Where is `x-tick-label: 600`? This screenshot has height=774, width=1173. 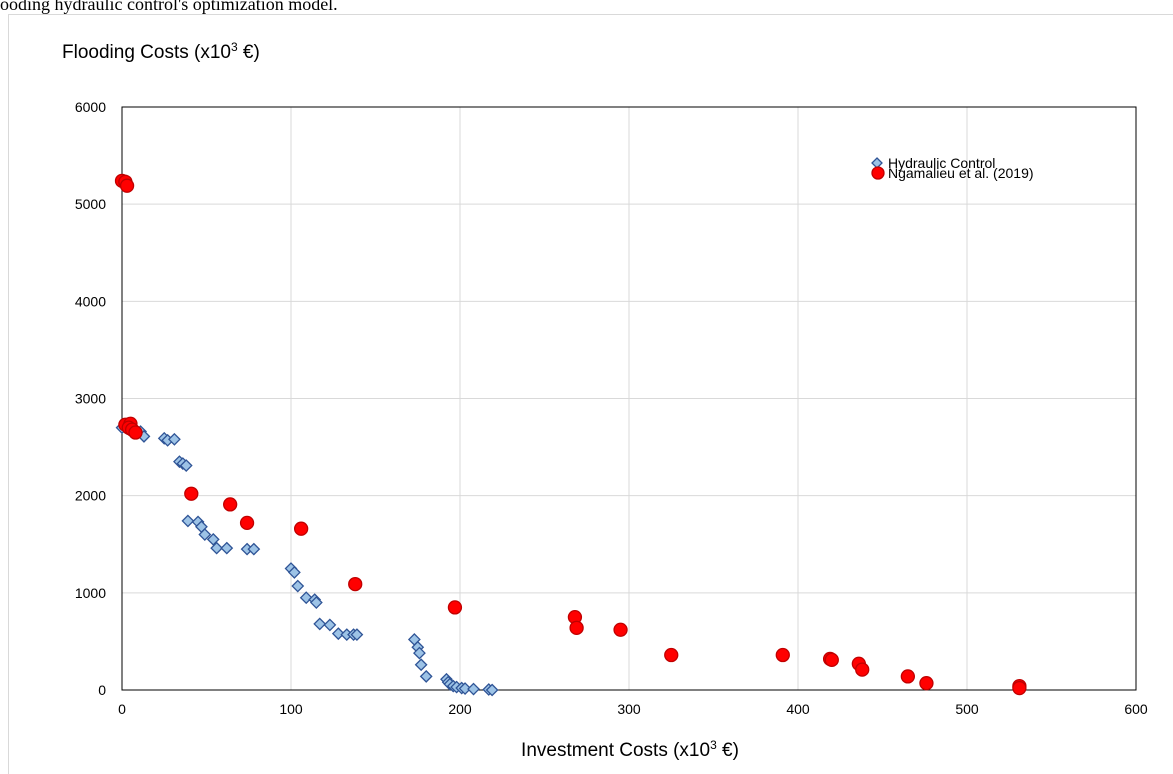 x-tick-label: 600 is located at coordinates (1136, 709).